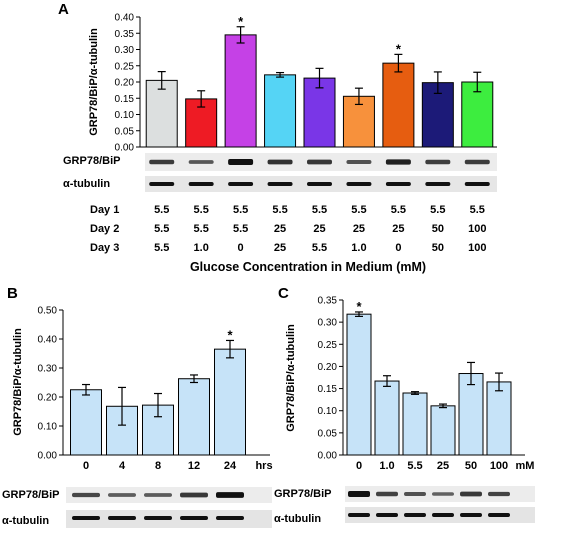 The width and height of the screenshot is (567, 533). I want to click on panel-b-significance-star: *, so click(230, 334).